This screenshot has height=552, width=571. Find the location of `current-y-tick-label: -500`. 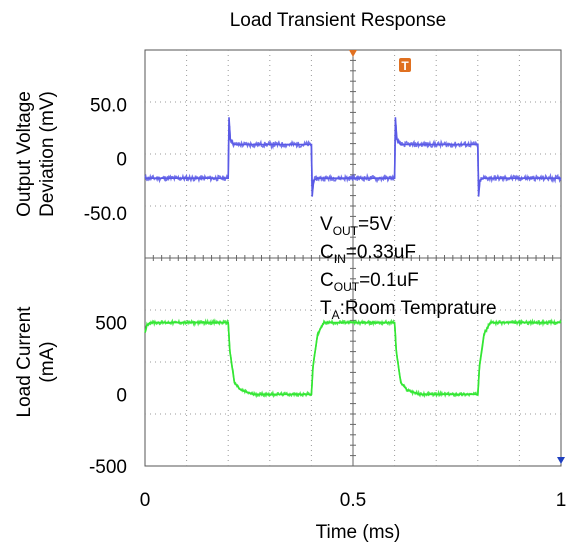

current-y-tick-label: -500 is located at coordinates (108, 467).